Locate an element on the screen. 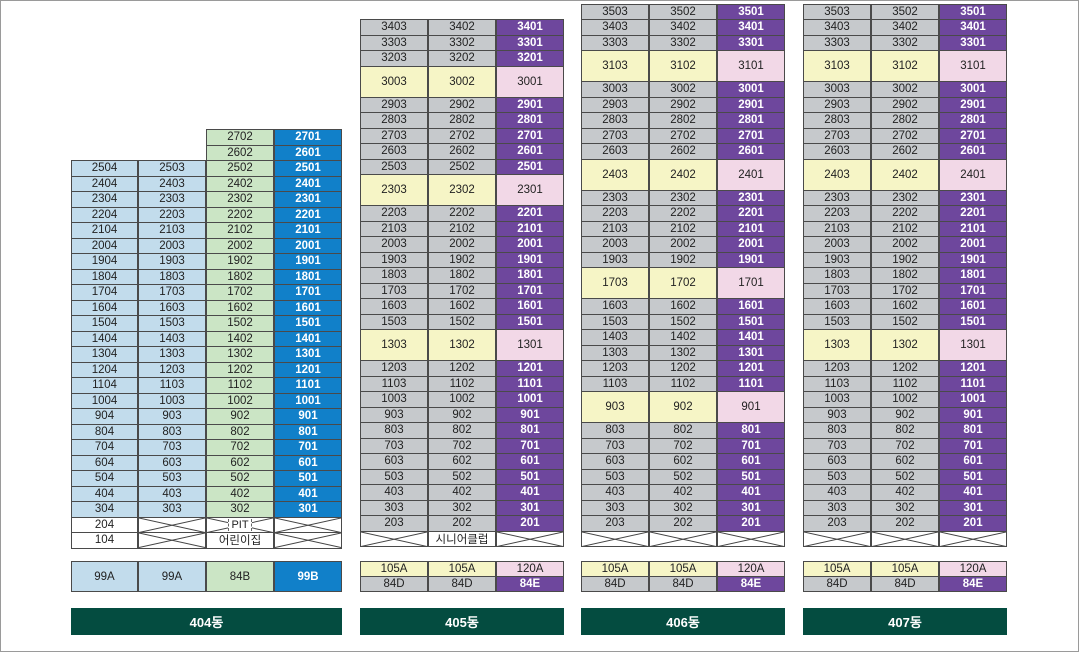 This screenshot has height=652, width=1079. unit-cell: 2101 is located at coordinates (973, 228).